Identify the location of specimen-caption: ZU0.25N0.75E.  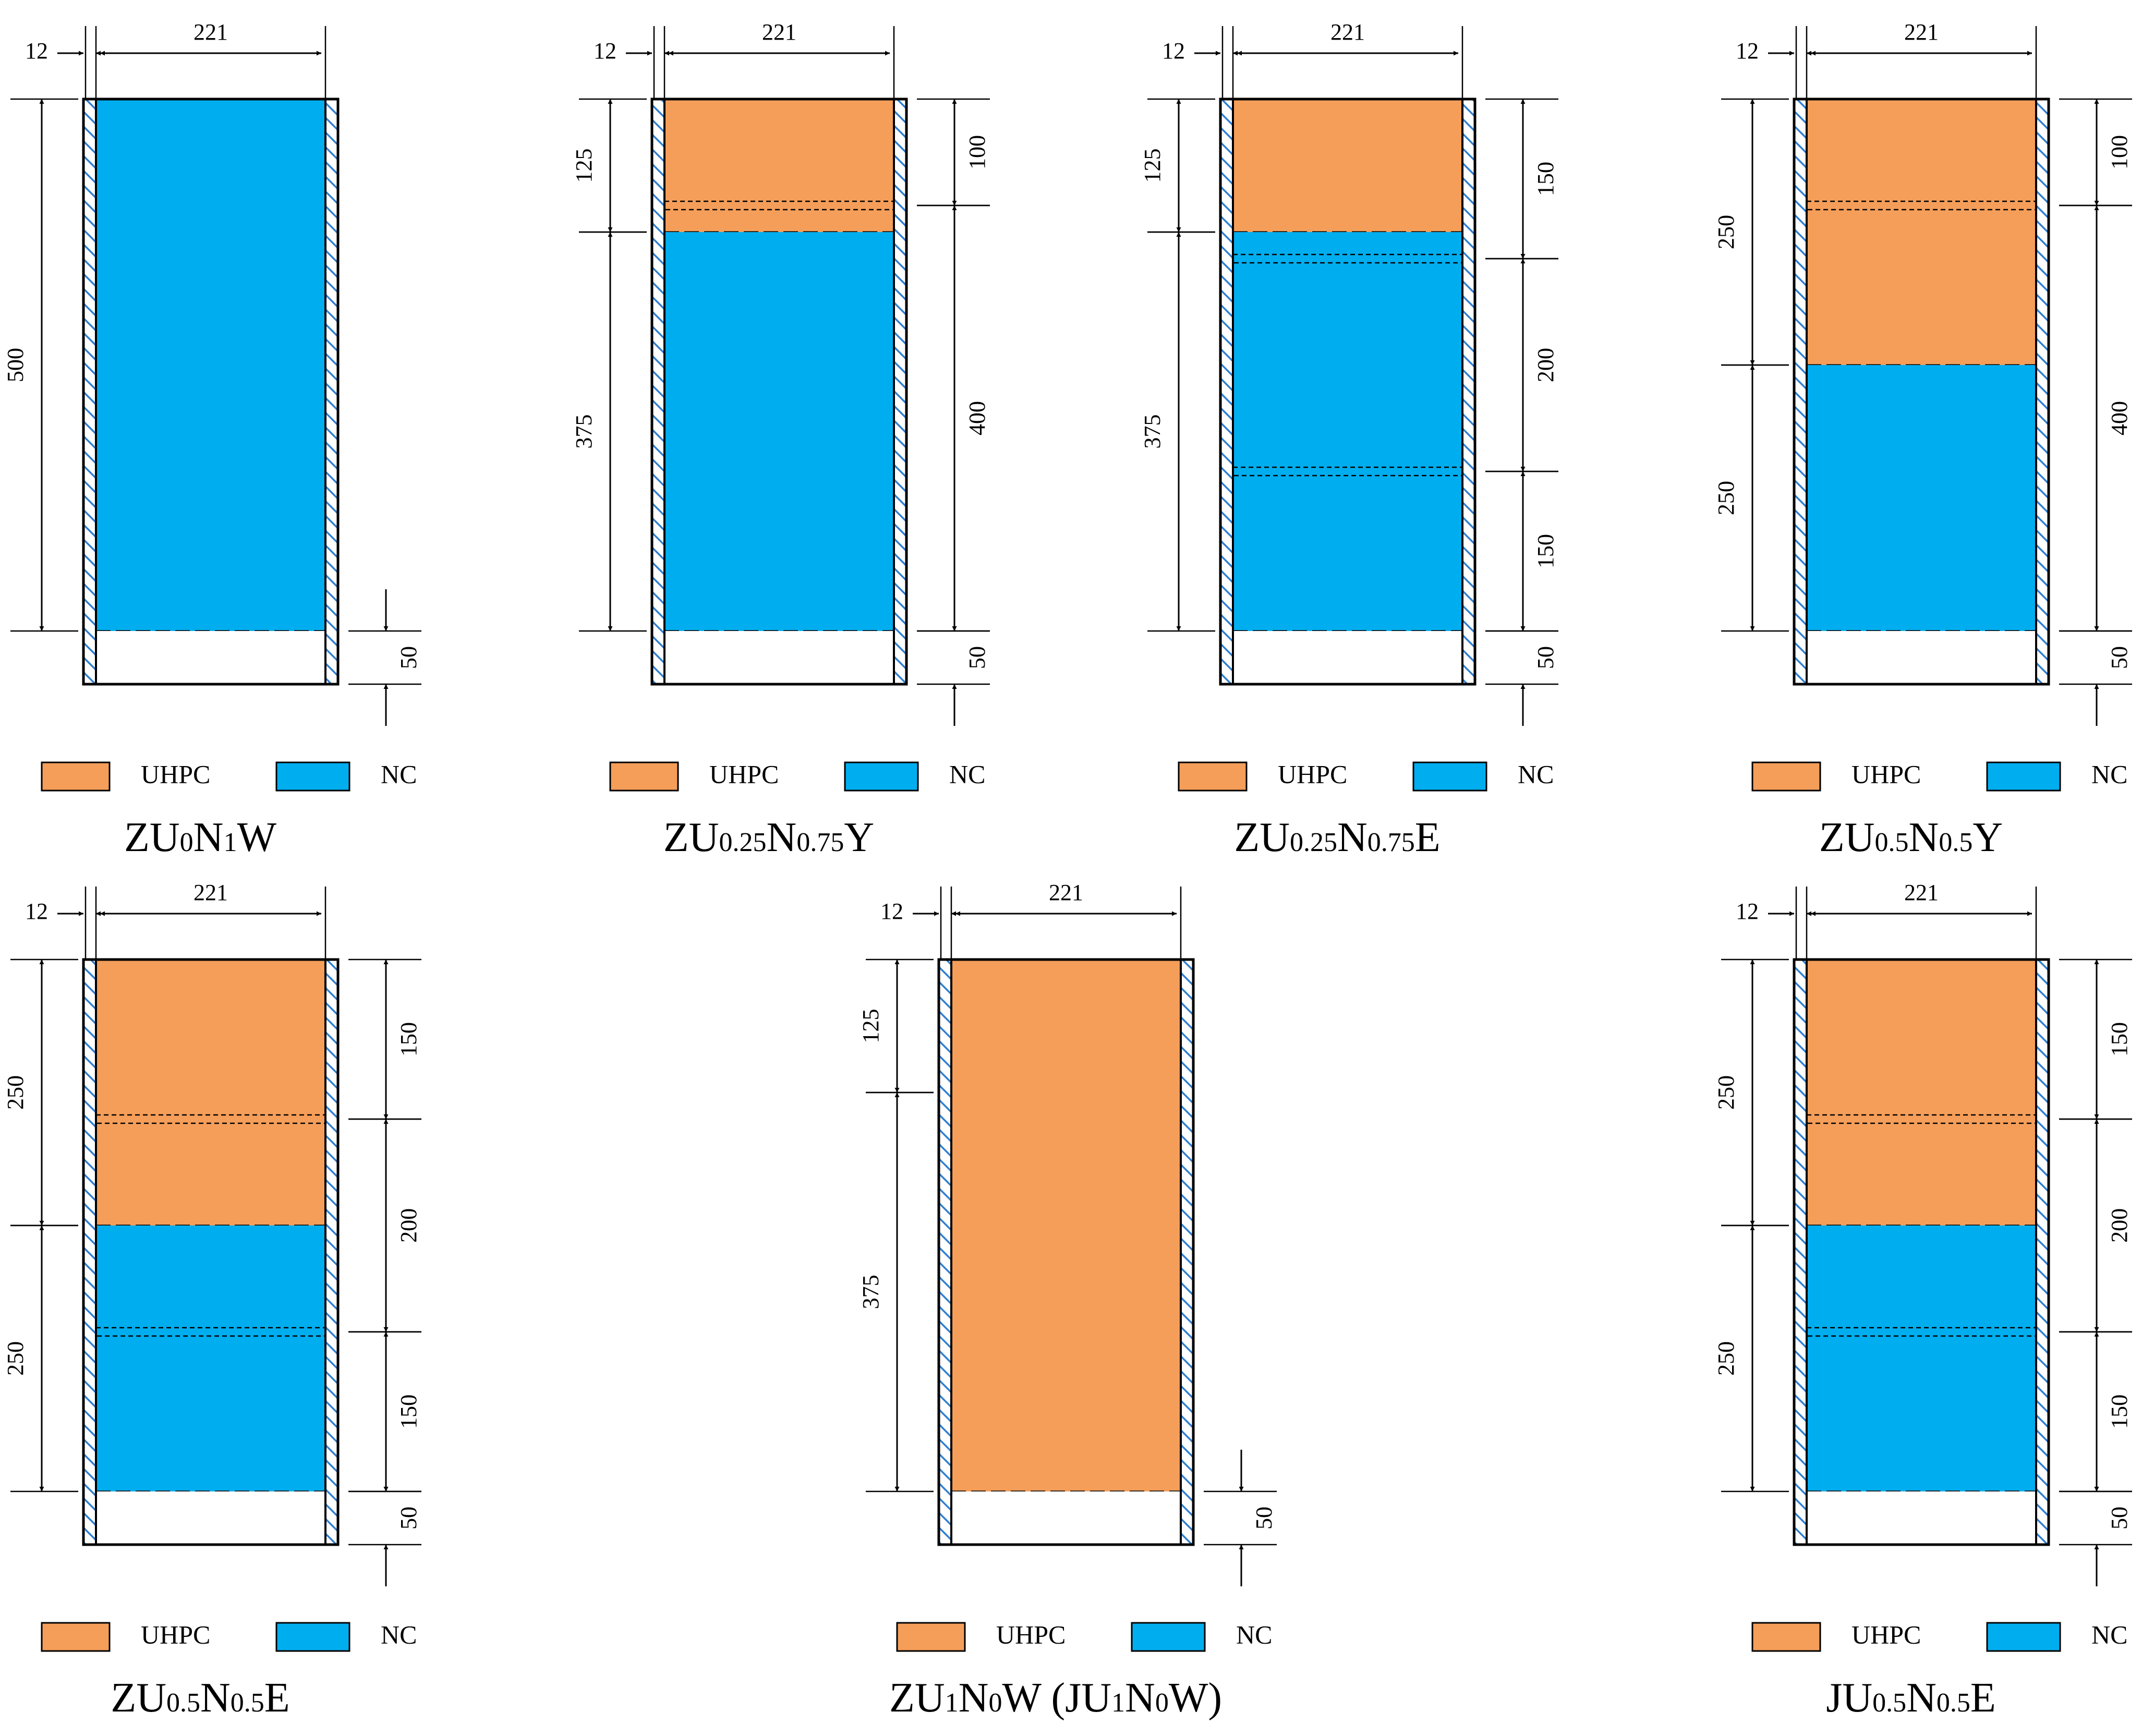
(1337, 837).